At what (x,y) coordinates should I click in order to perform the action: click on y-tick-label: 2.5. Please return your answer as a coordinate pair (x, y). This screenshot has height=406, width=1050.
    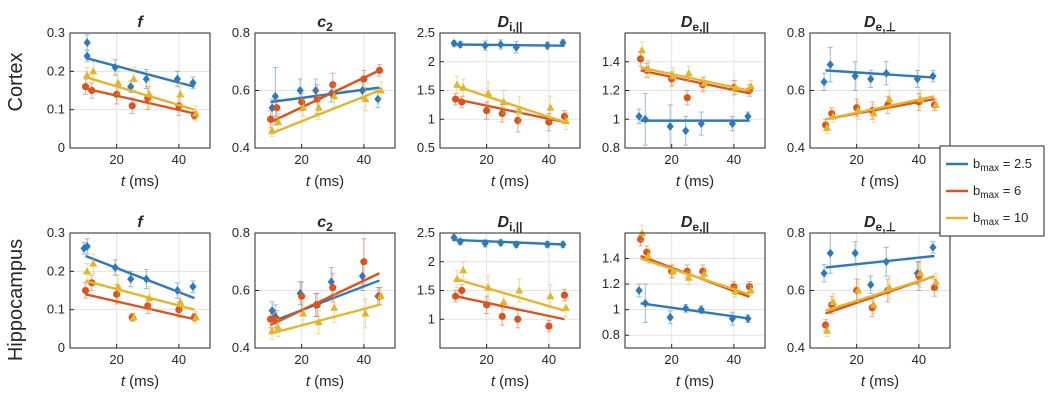
    Looking at the image, I should click on (426, 232).